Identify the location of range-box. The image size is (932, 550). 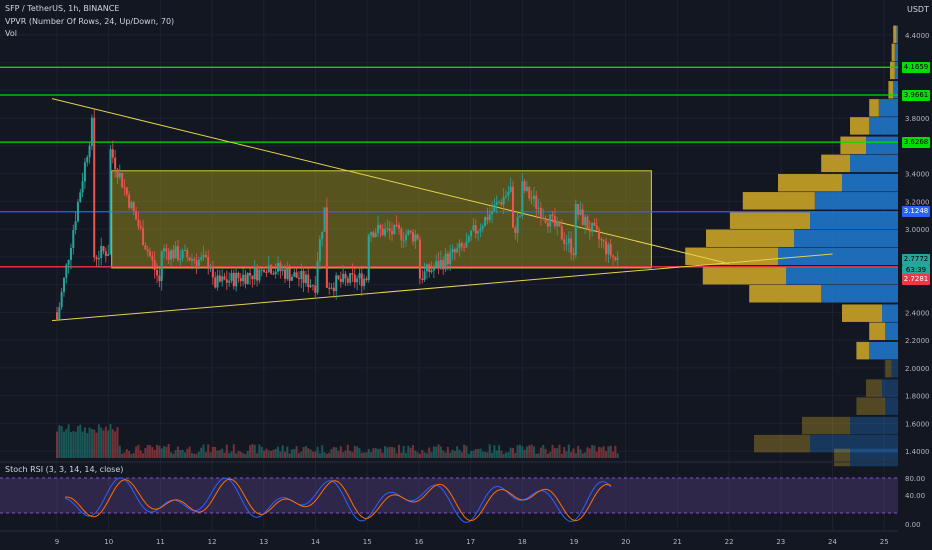
(381, 219).